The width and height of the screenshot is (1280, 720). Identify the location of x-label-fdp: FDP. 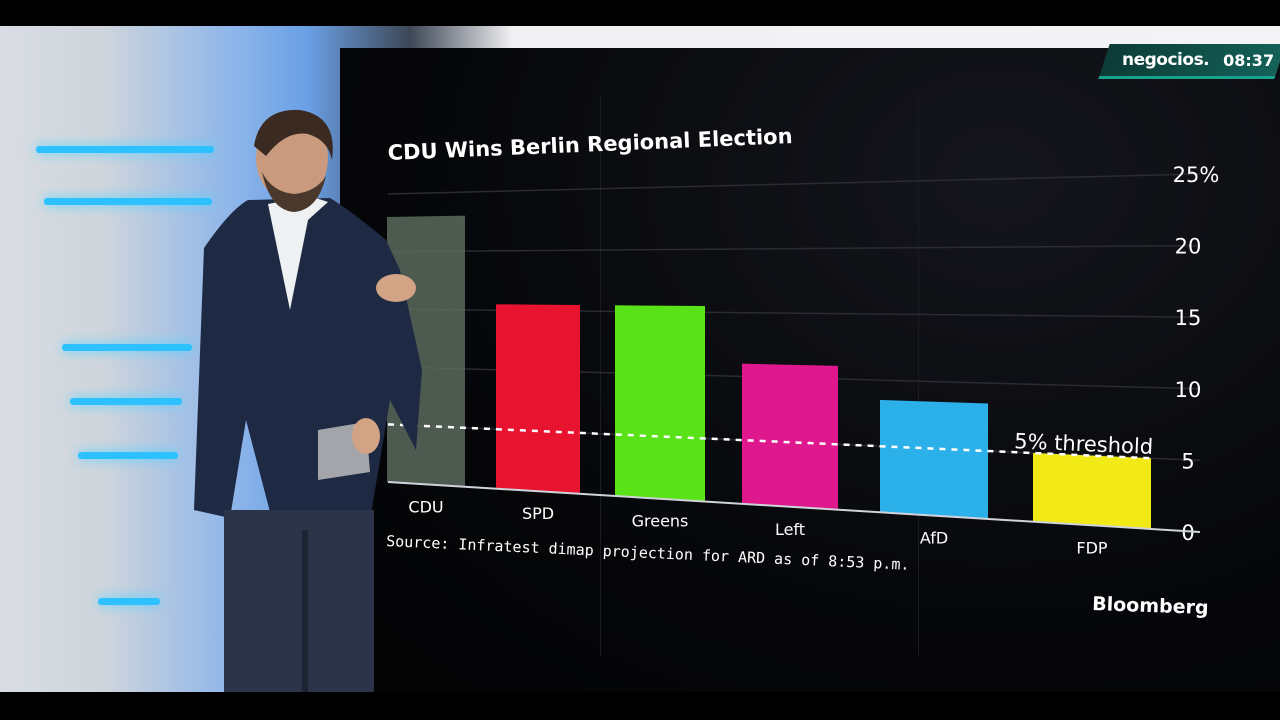
(1092, 547).